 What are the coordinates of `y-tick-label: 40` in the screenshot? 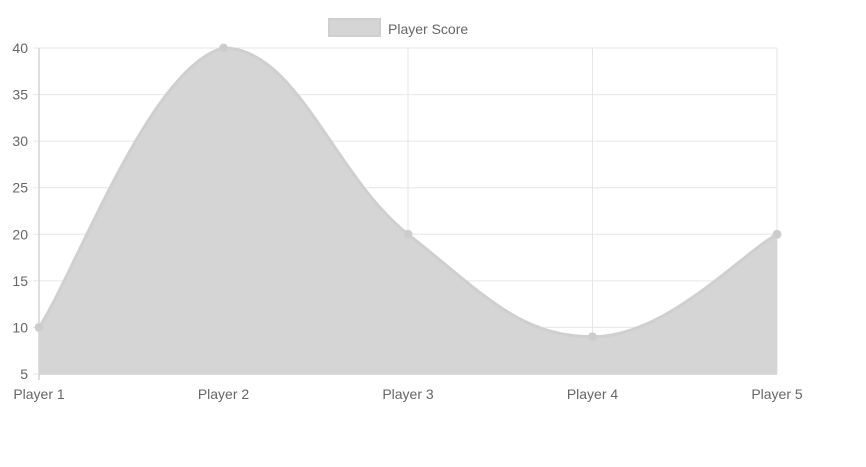 It's located at (20, 48).